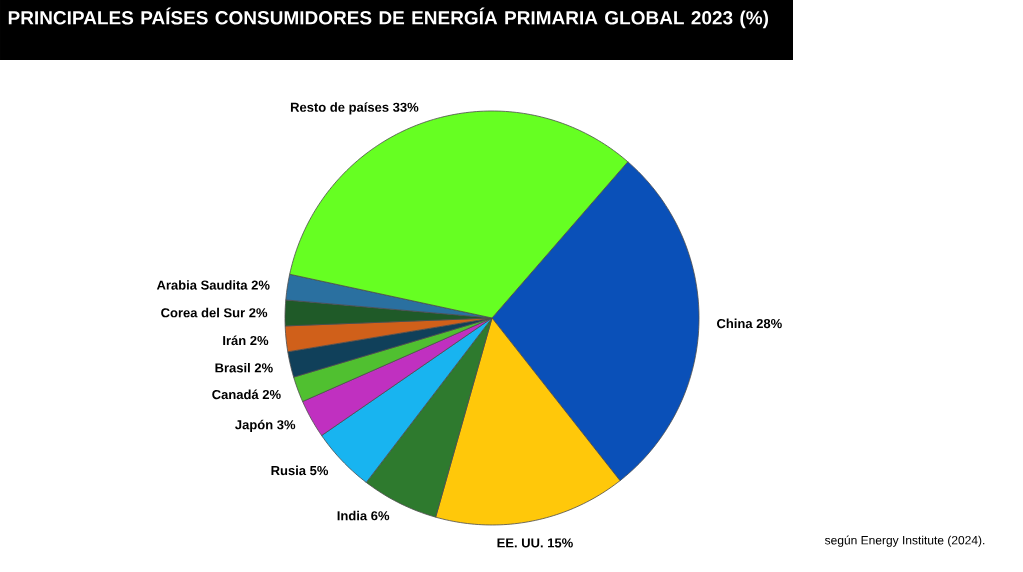 This screenshot has width=1023, height=572. What do you see at coordinates (254, 425) in the screenshot?
I see `slice-label: Japón` at bounding box center [254, 425].